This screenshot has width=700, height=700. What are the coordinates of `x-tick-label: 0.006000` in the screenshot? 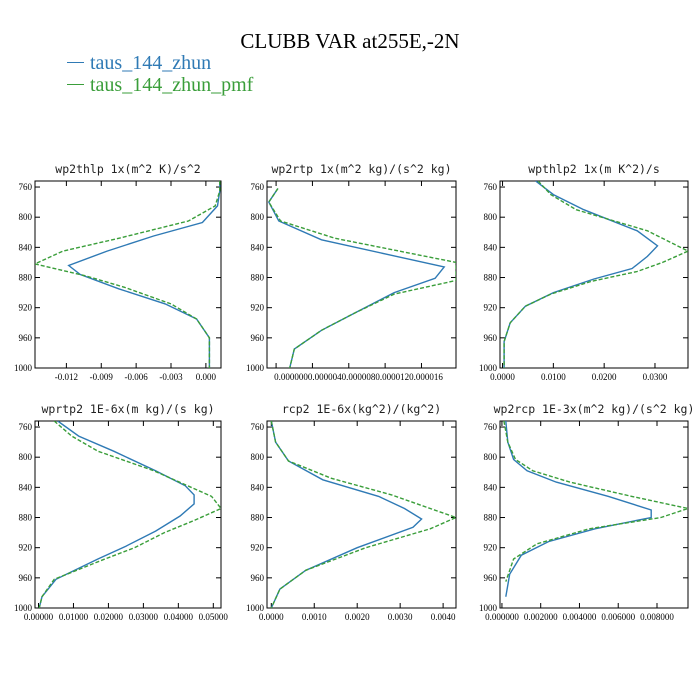 It's located at (618, 617).